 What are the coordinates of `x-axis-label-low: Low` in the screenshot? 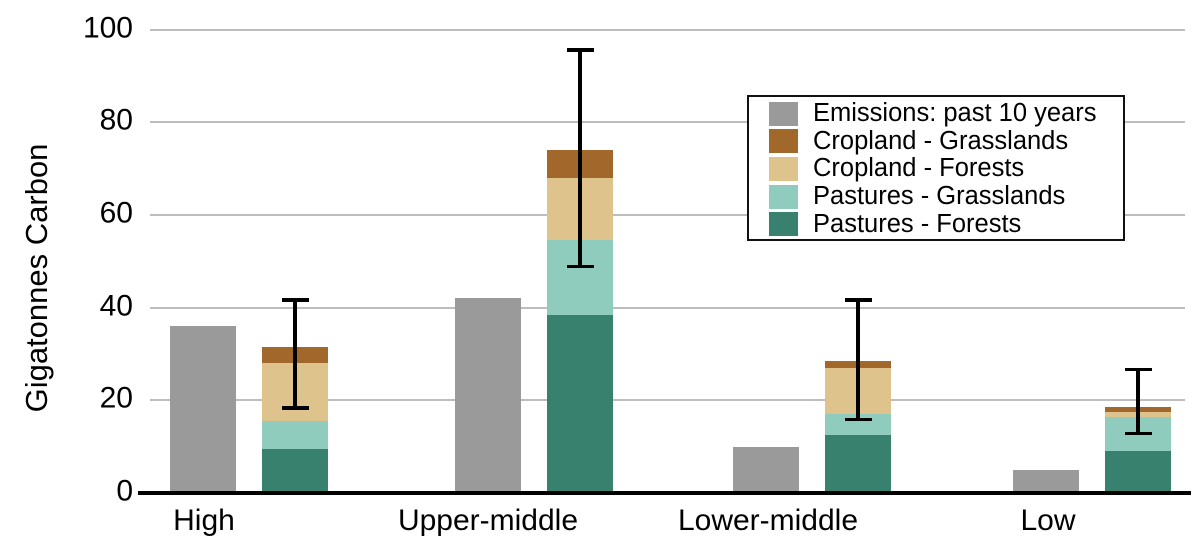 It's located at (1048, 520).